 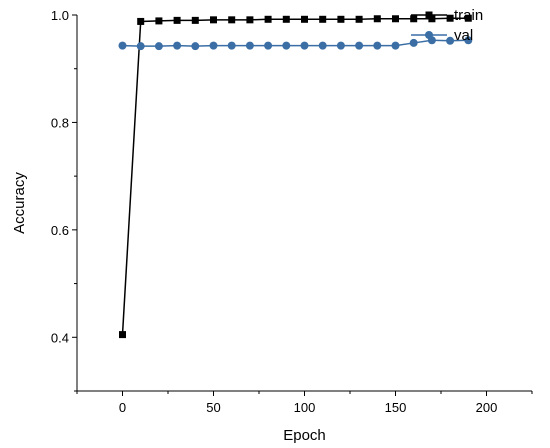 I want to click on legend-marker-train, so click(x=429, y=15).